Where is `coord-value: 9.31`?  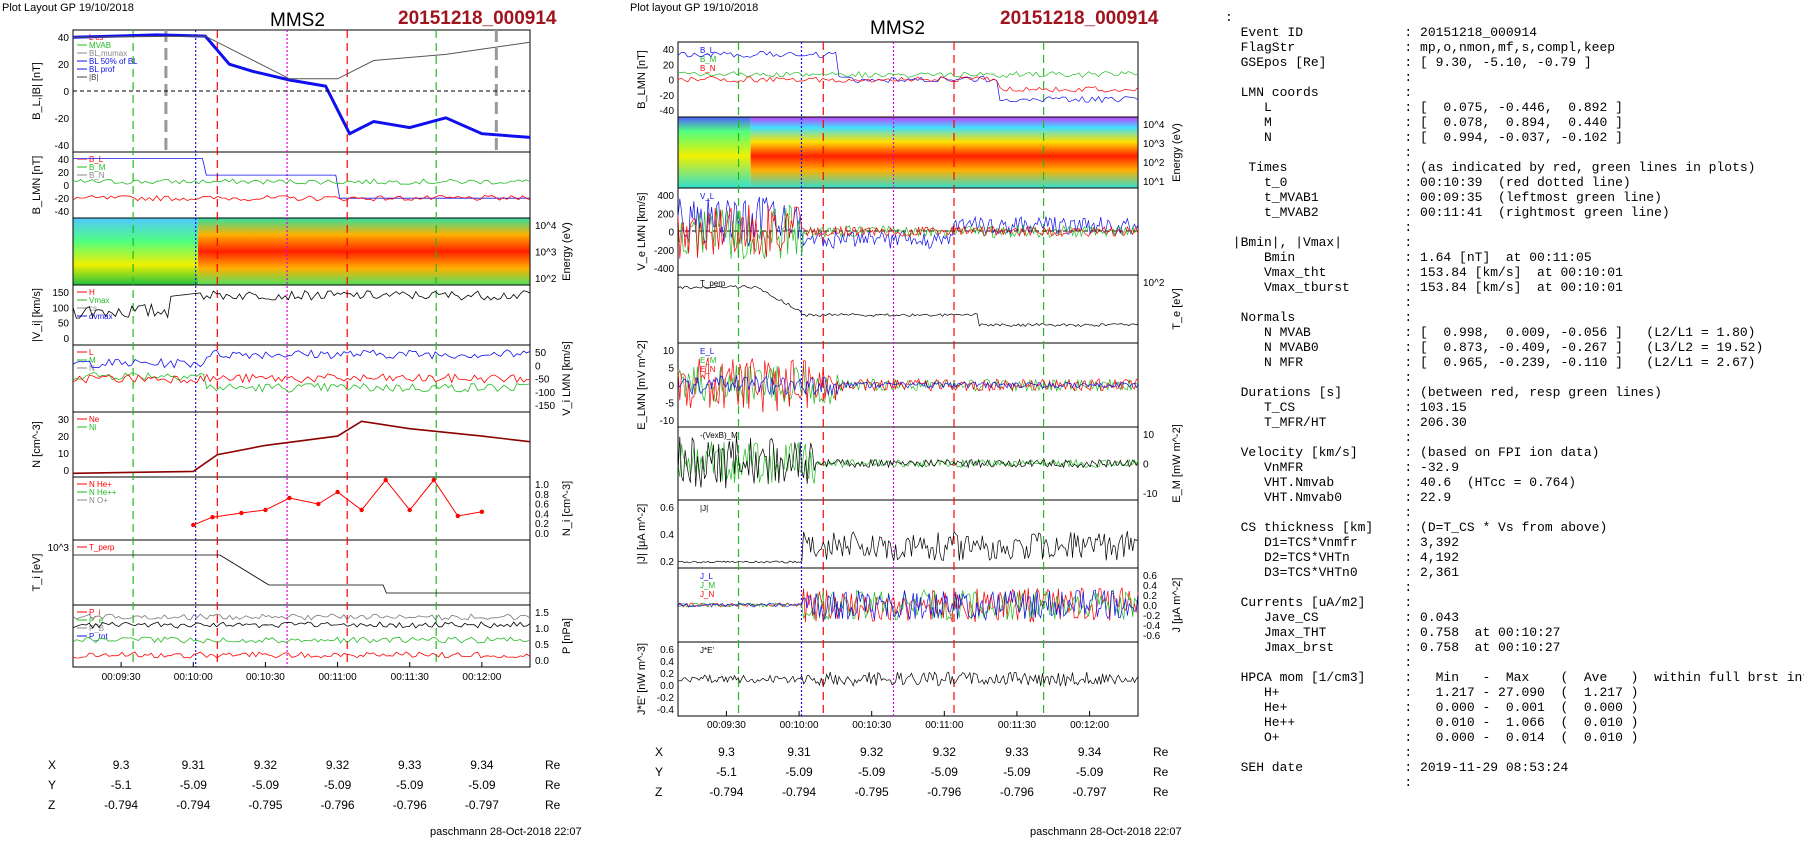 coord-value: 9.31 is located at coordinates (799, 752).